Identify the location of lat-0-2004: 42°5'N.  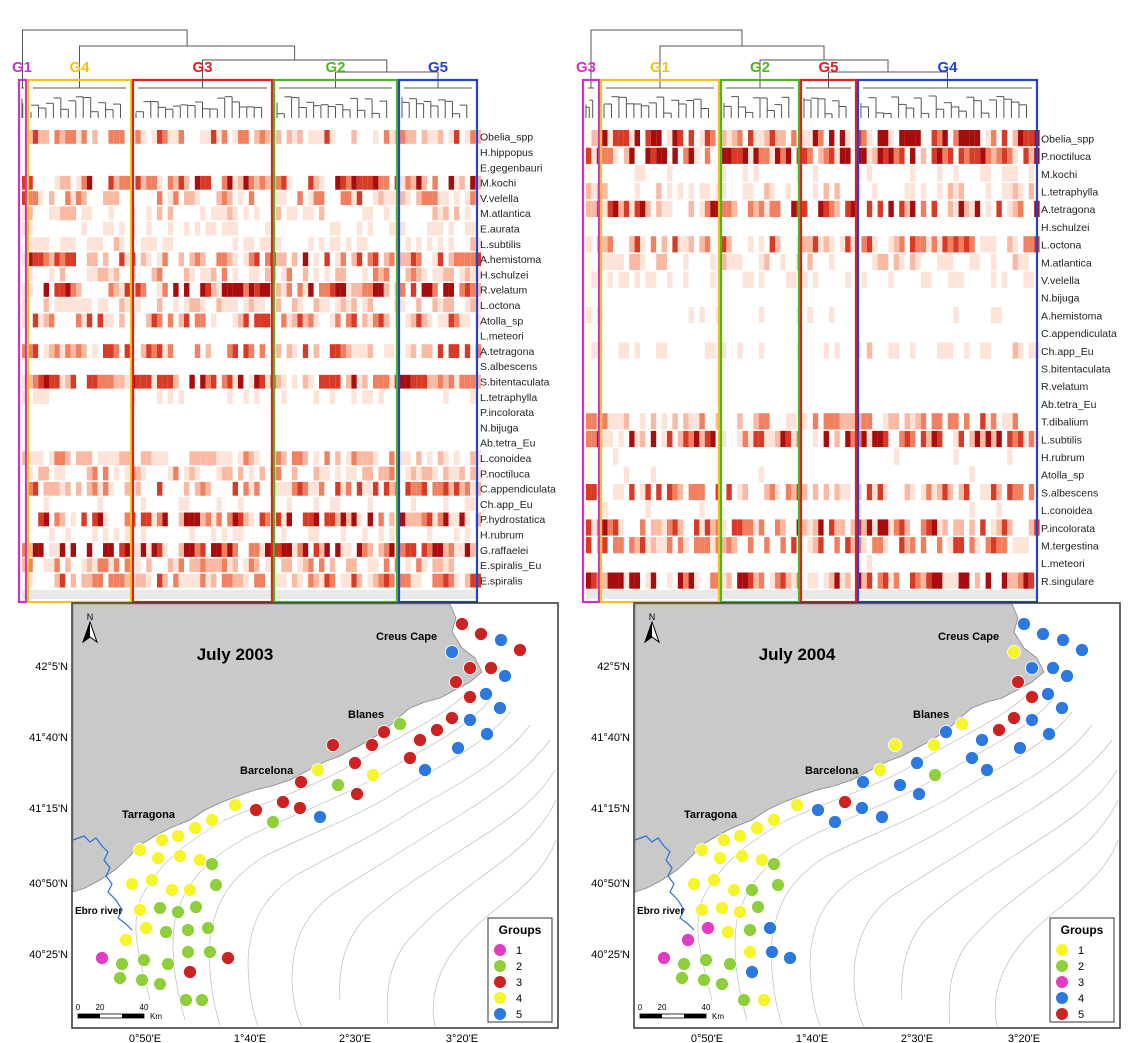
(613, 667).